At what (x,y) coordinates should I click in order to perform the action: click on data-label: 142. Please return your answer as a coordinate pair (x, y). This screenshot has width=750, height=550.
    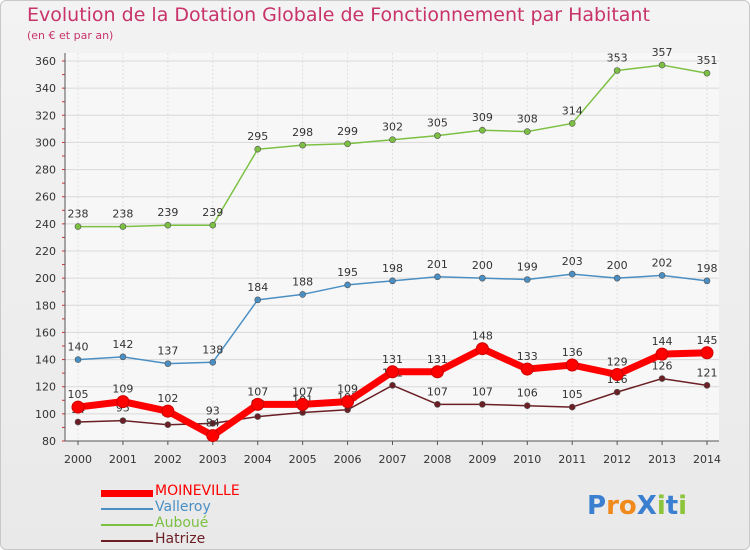
    Looking at the image, I should click on (122, 344).